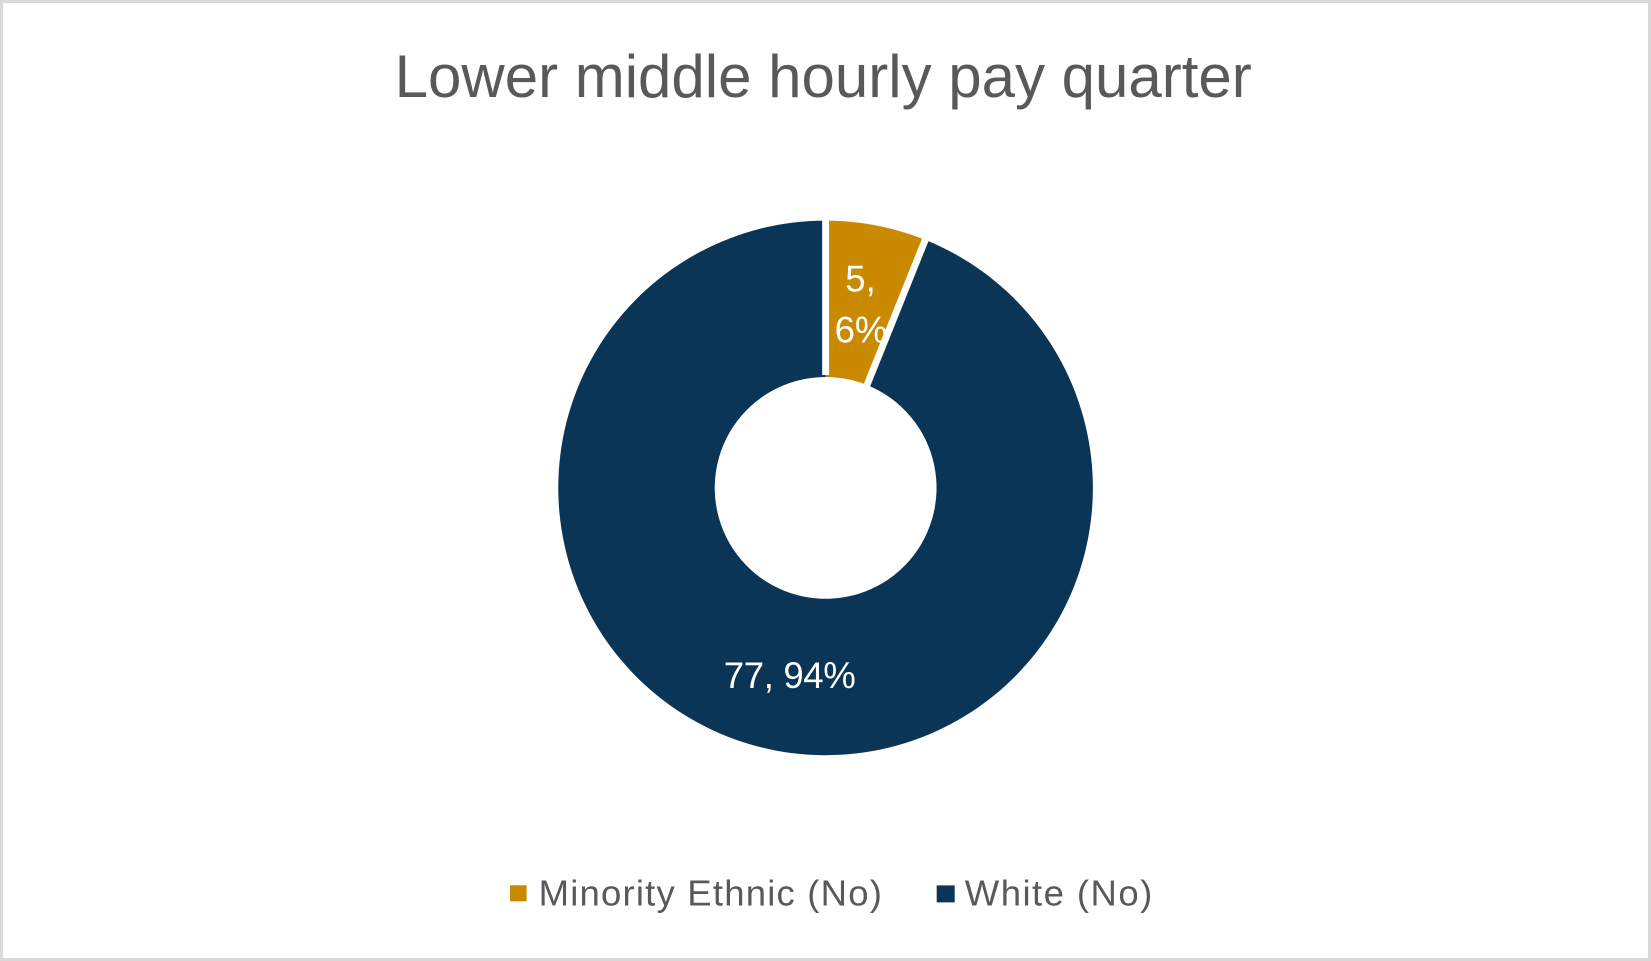 This screenshot has height=961, width=1651. What do you see at coordinates (861, 330) in the screenshot?
I see `svg-text: 6%` at bounding box center [861, 330].